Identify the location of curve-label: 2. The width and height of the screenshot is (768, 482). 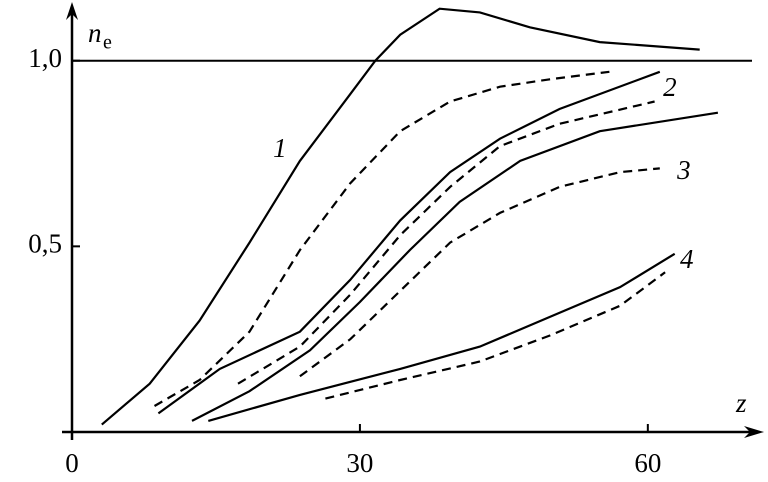
(670, 87).